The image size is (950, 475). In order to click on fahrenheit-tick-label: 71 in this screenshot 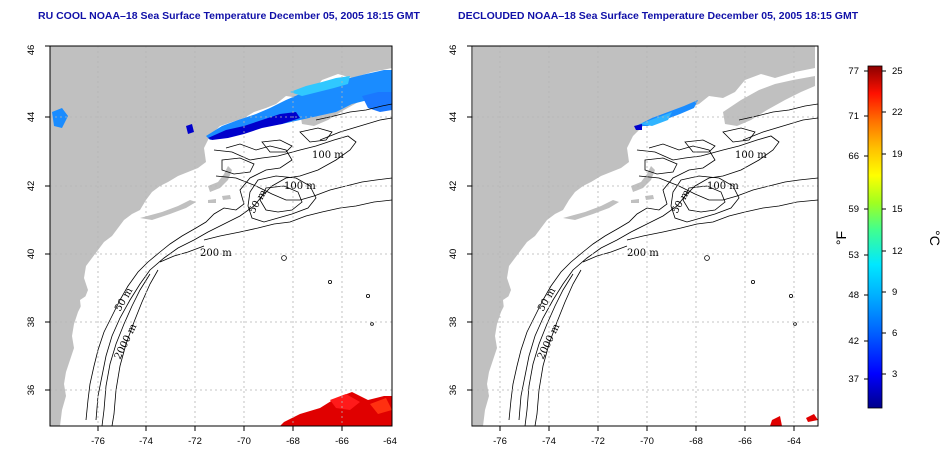, I will do `click(853, 116)`.